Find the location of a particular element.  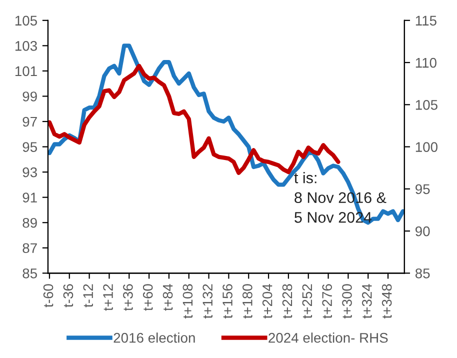

y-tick-label: 99 is located at coordinates (29, 97).